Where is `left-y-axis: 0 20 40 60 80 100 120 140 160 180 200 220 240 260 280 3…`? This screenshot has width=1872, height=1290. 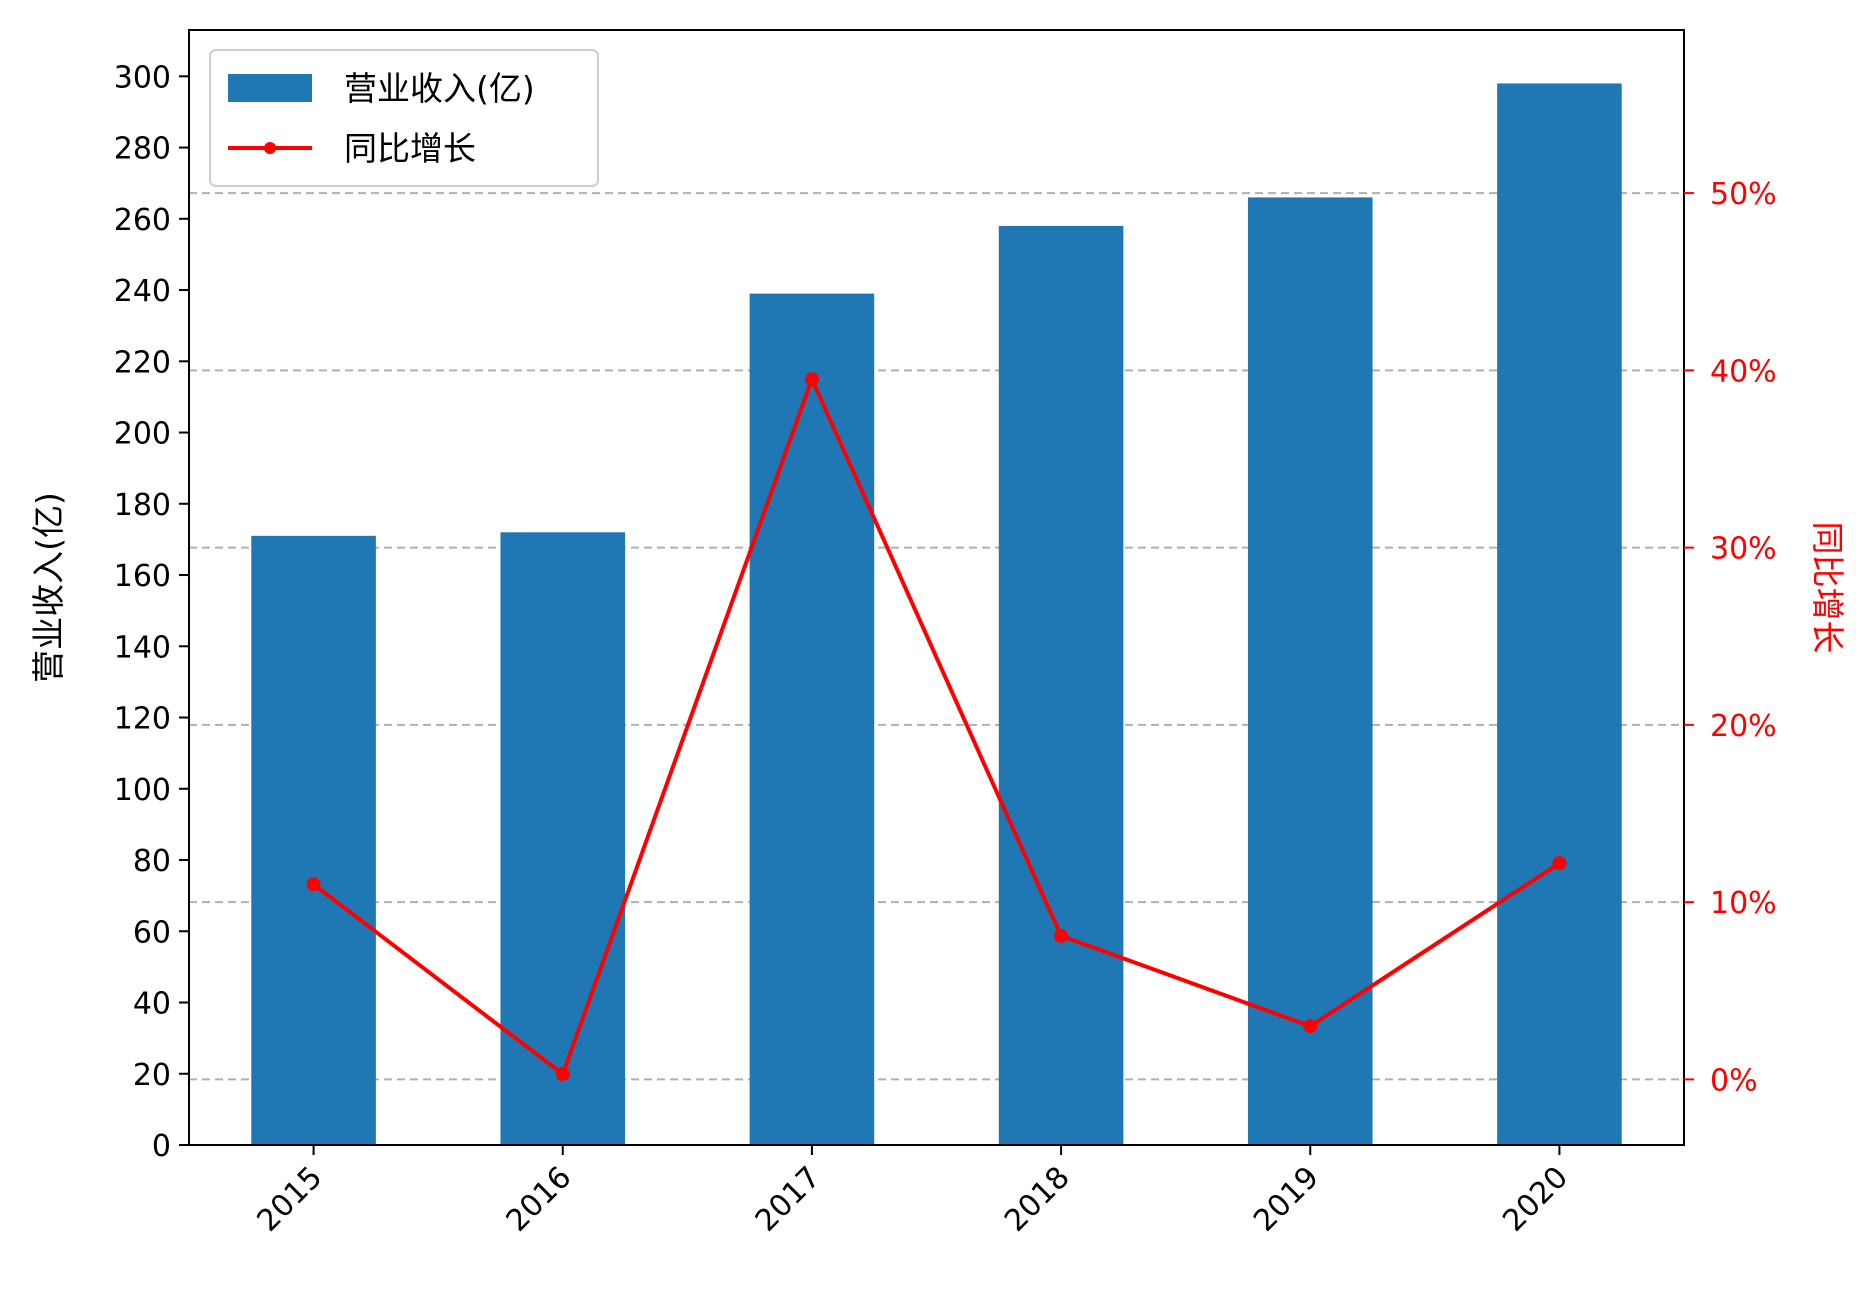 left-y-axis: 0 20 40 60 80 100 120 140 160 180 200 220 240 260 280 3… is located at coordinates (151, 612).